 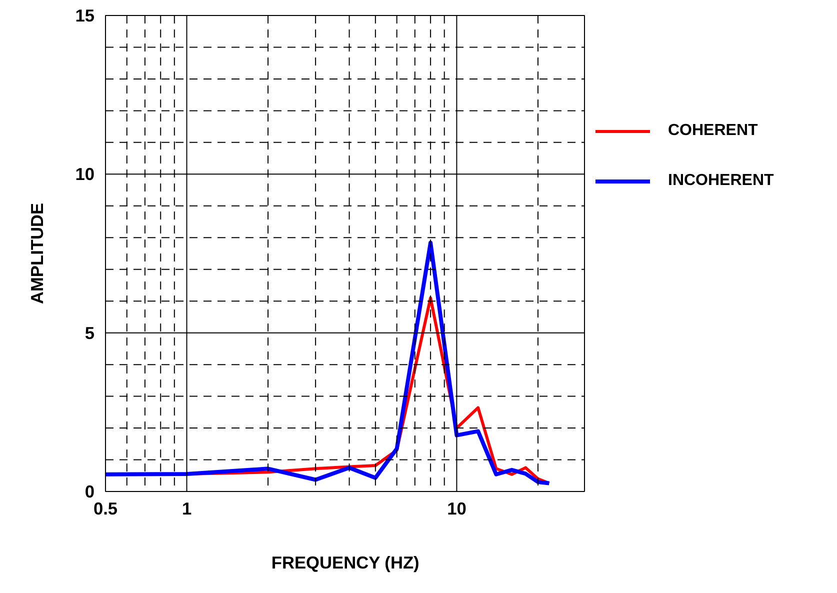 I want to click on y-tick-label: 5, so click(x=89, y=332).